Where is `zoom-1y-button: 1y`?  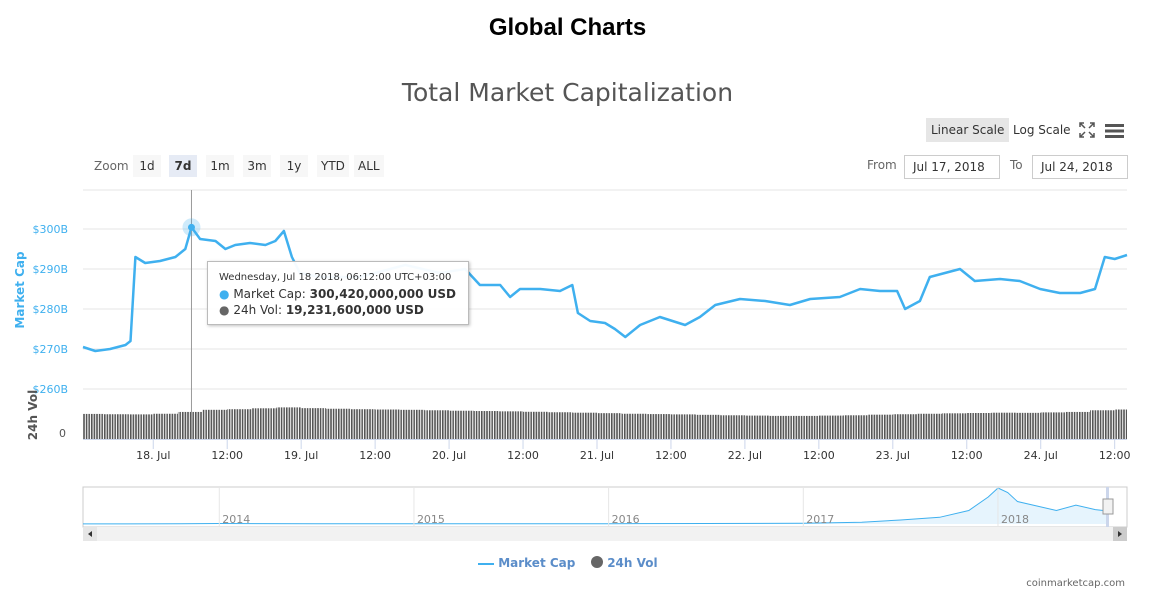 zoom-1y-button: 1y is located at coordinates (294, 166).